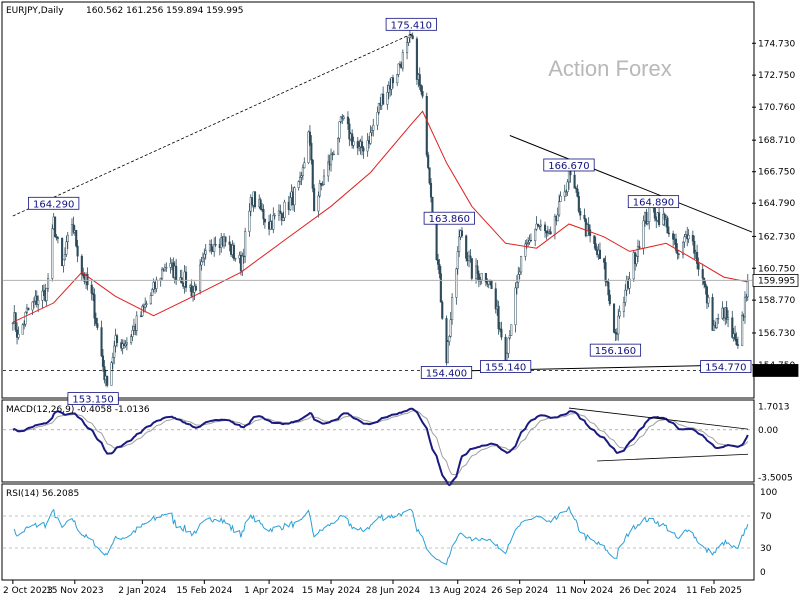 This screenshot has width=800, height=600. What do you see at coordinates (775, 478) in the screenshot?
I see `macd-tick-label: -3.5005` at bounding box center [775, 478].